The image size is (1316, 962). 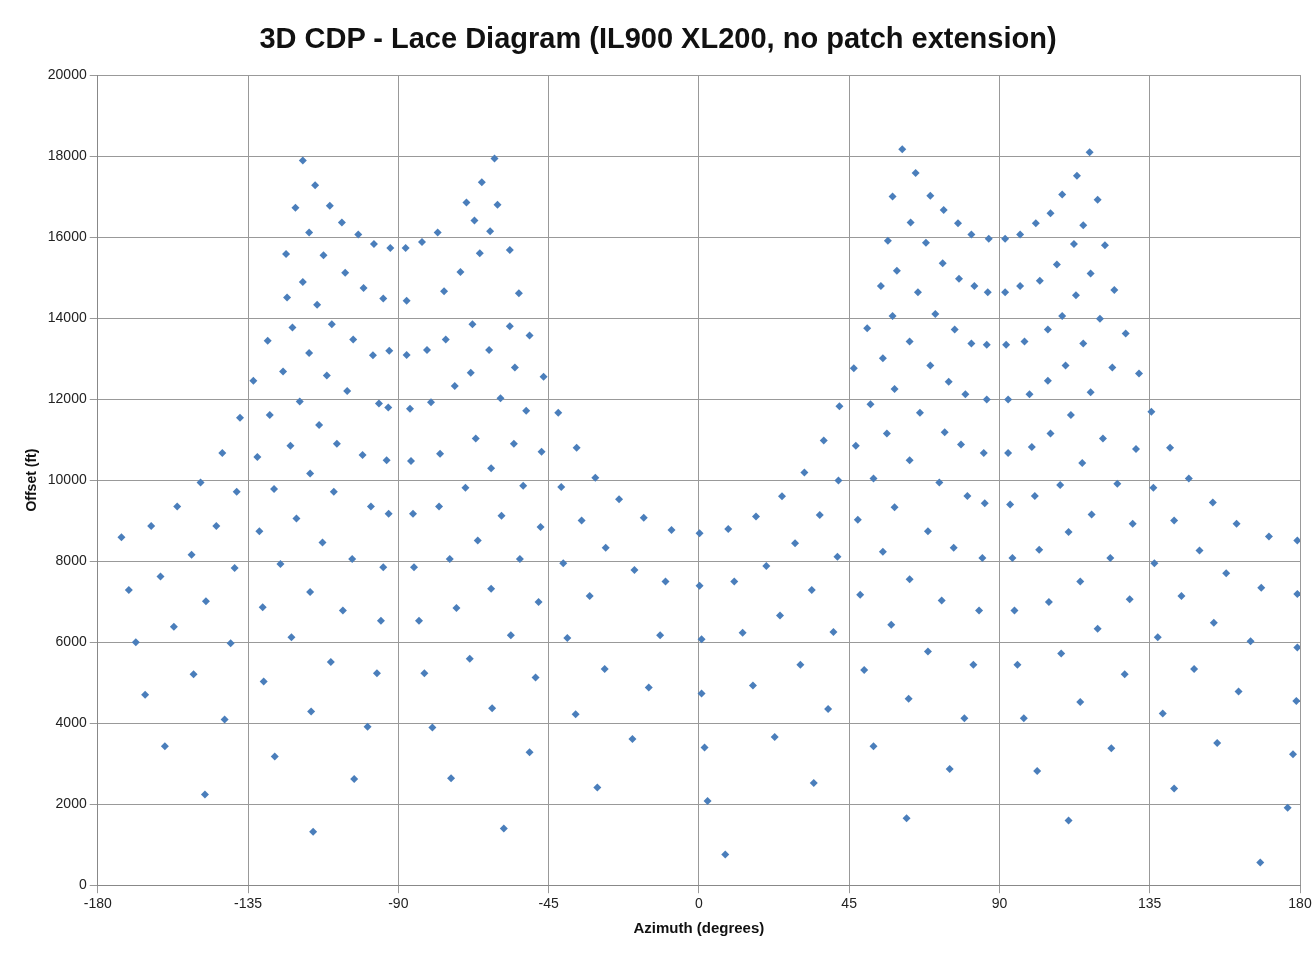 What do you see at coordinates (1150, 903) in the screenshot?
I see `x-tick-label: 135` at bounding box center [1150, 903].